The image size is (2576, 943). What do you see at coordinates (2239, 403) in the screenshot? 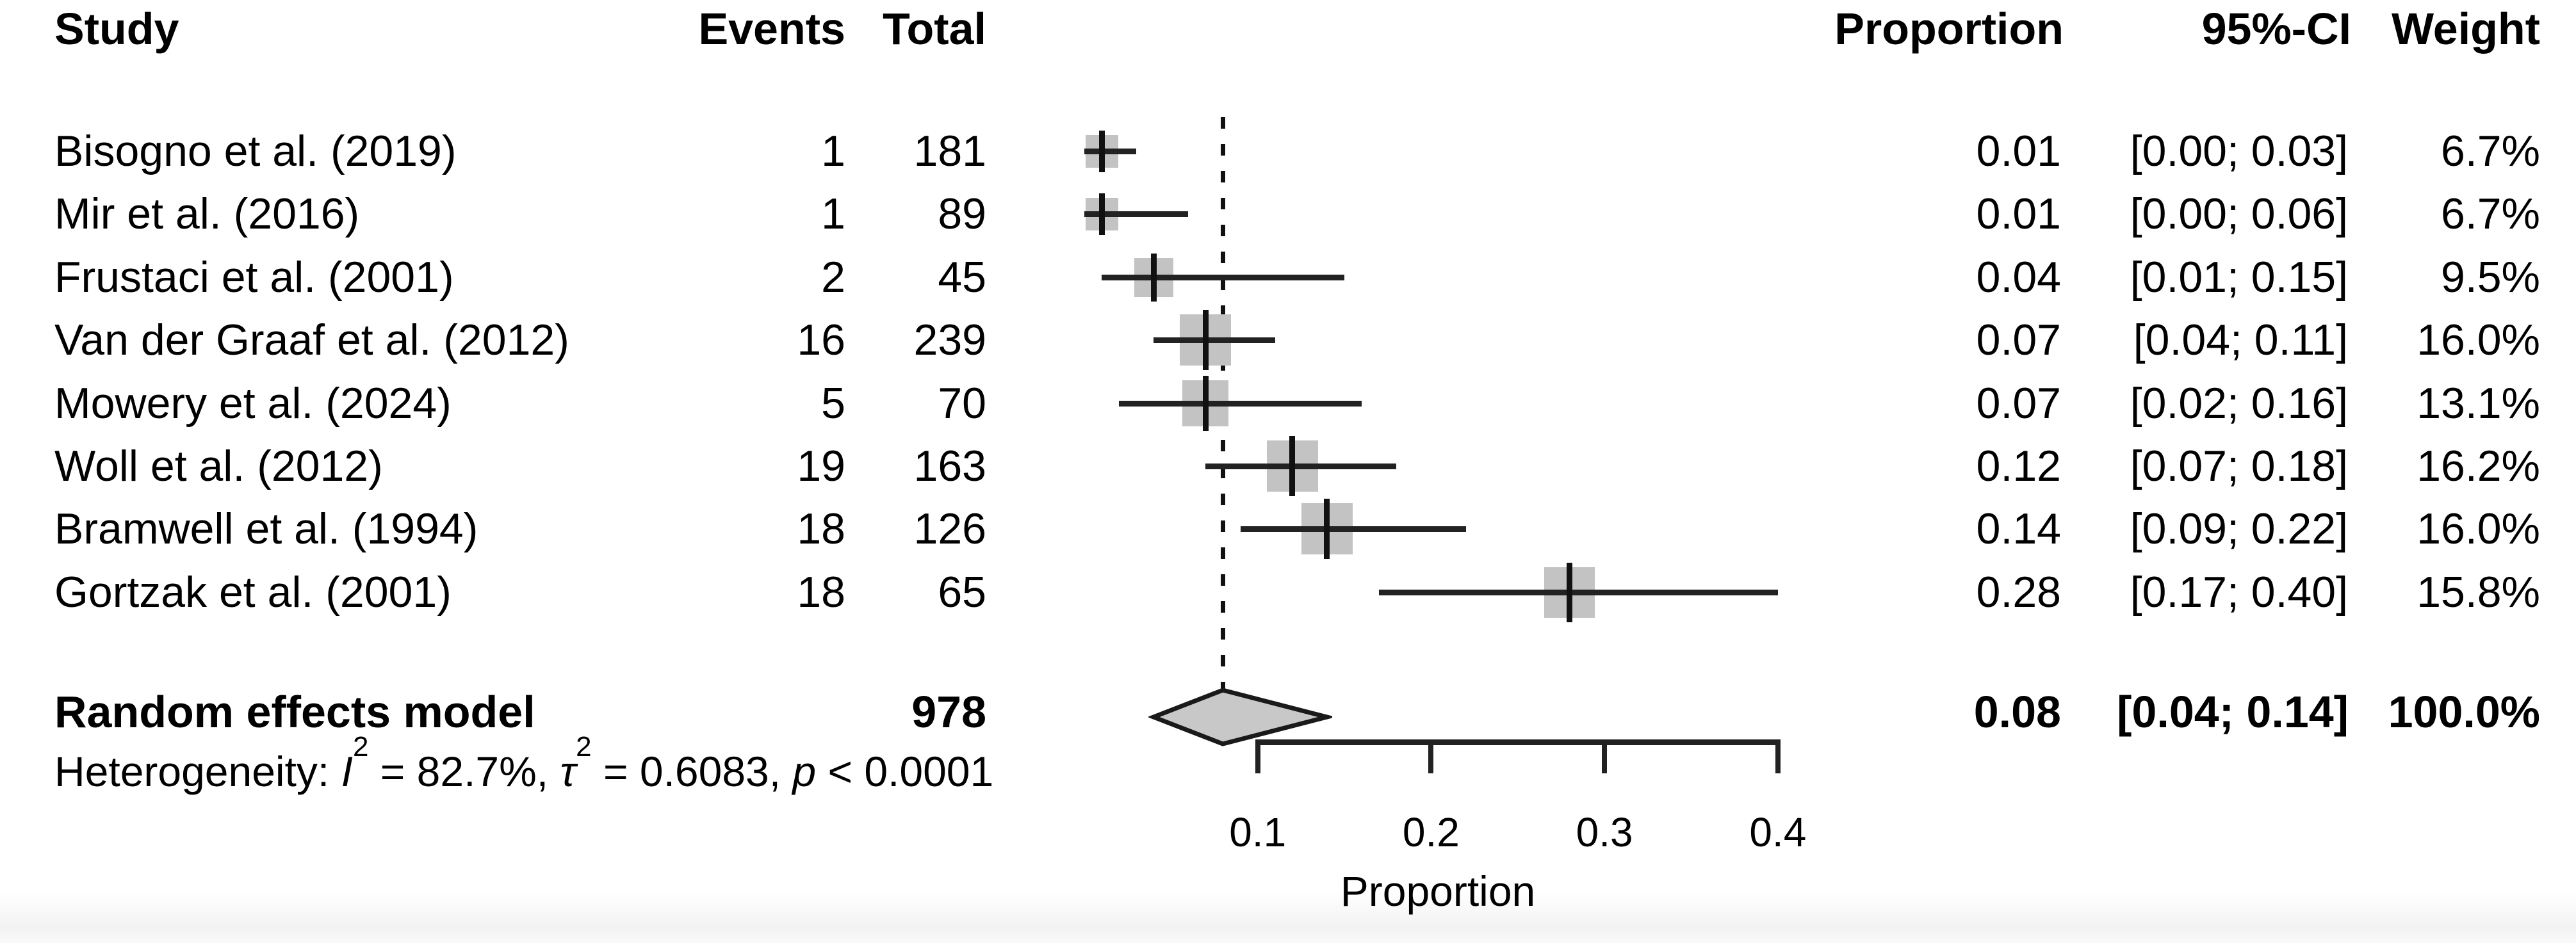
I see `ci-value: [0.02; 0.16]` at bounding box center [2239, 403].